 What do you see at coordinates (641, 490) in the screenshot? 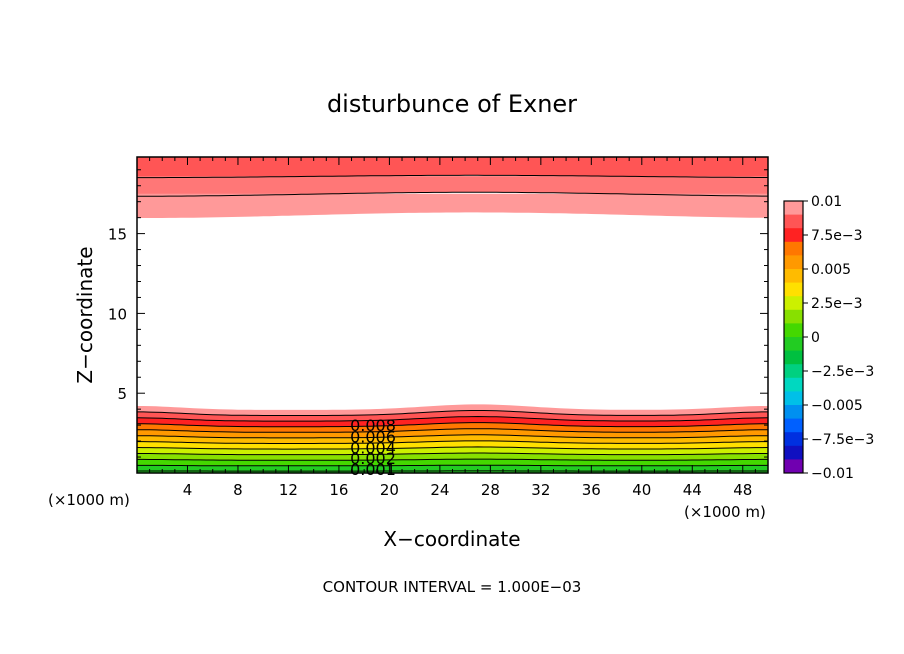
I see `x-tick-label: 40` at bounding box center [641, 490].